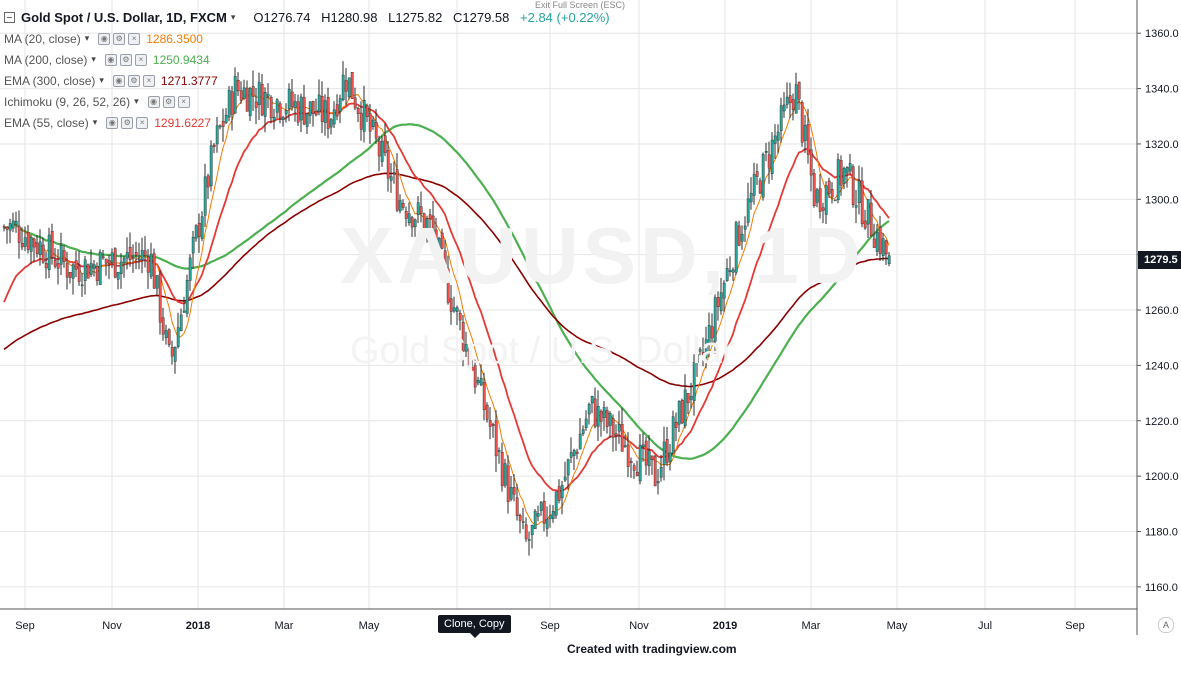 This screenshot has width=1181, height=673. Describe the element at coordinates (67, 101) in the screenshot. I see `indicator-label: Ichimoku (9, 26, 52, 26)` at that location.